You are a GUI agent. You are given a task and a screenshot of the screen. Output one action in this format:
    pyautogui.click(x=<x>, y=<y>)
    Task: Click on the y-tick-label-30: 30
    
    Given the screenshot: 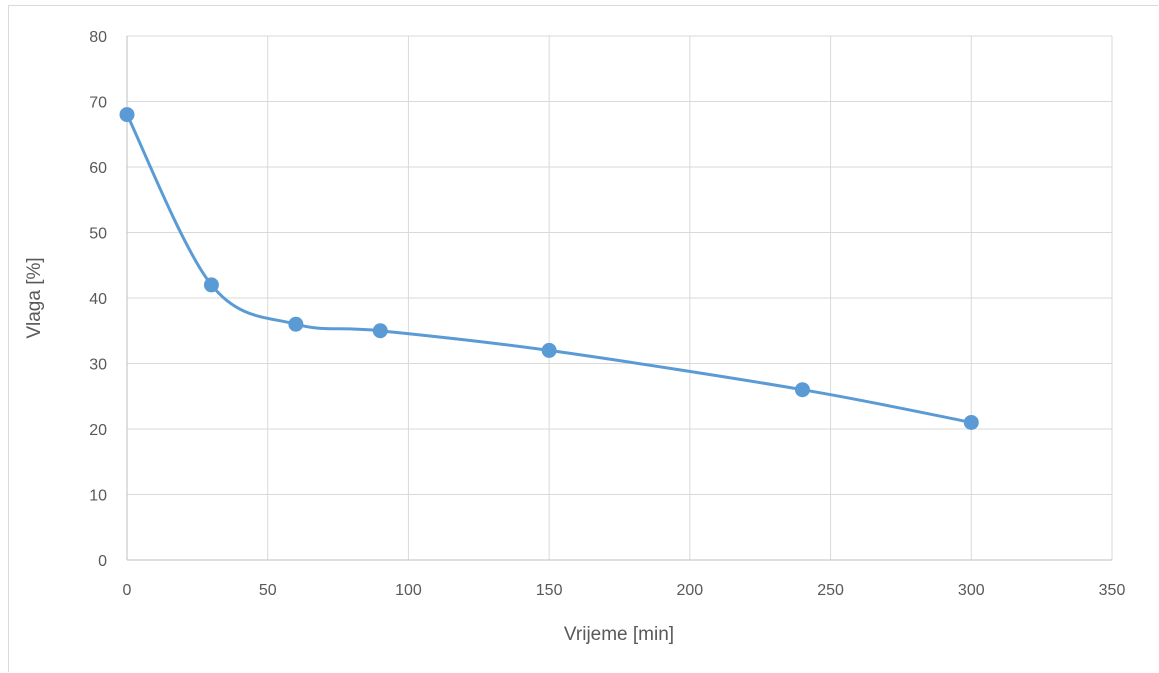 What is the action you would take?
    pyautogui.click(x=98, y=365)
    